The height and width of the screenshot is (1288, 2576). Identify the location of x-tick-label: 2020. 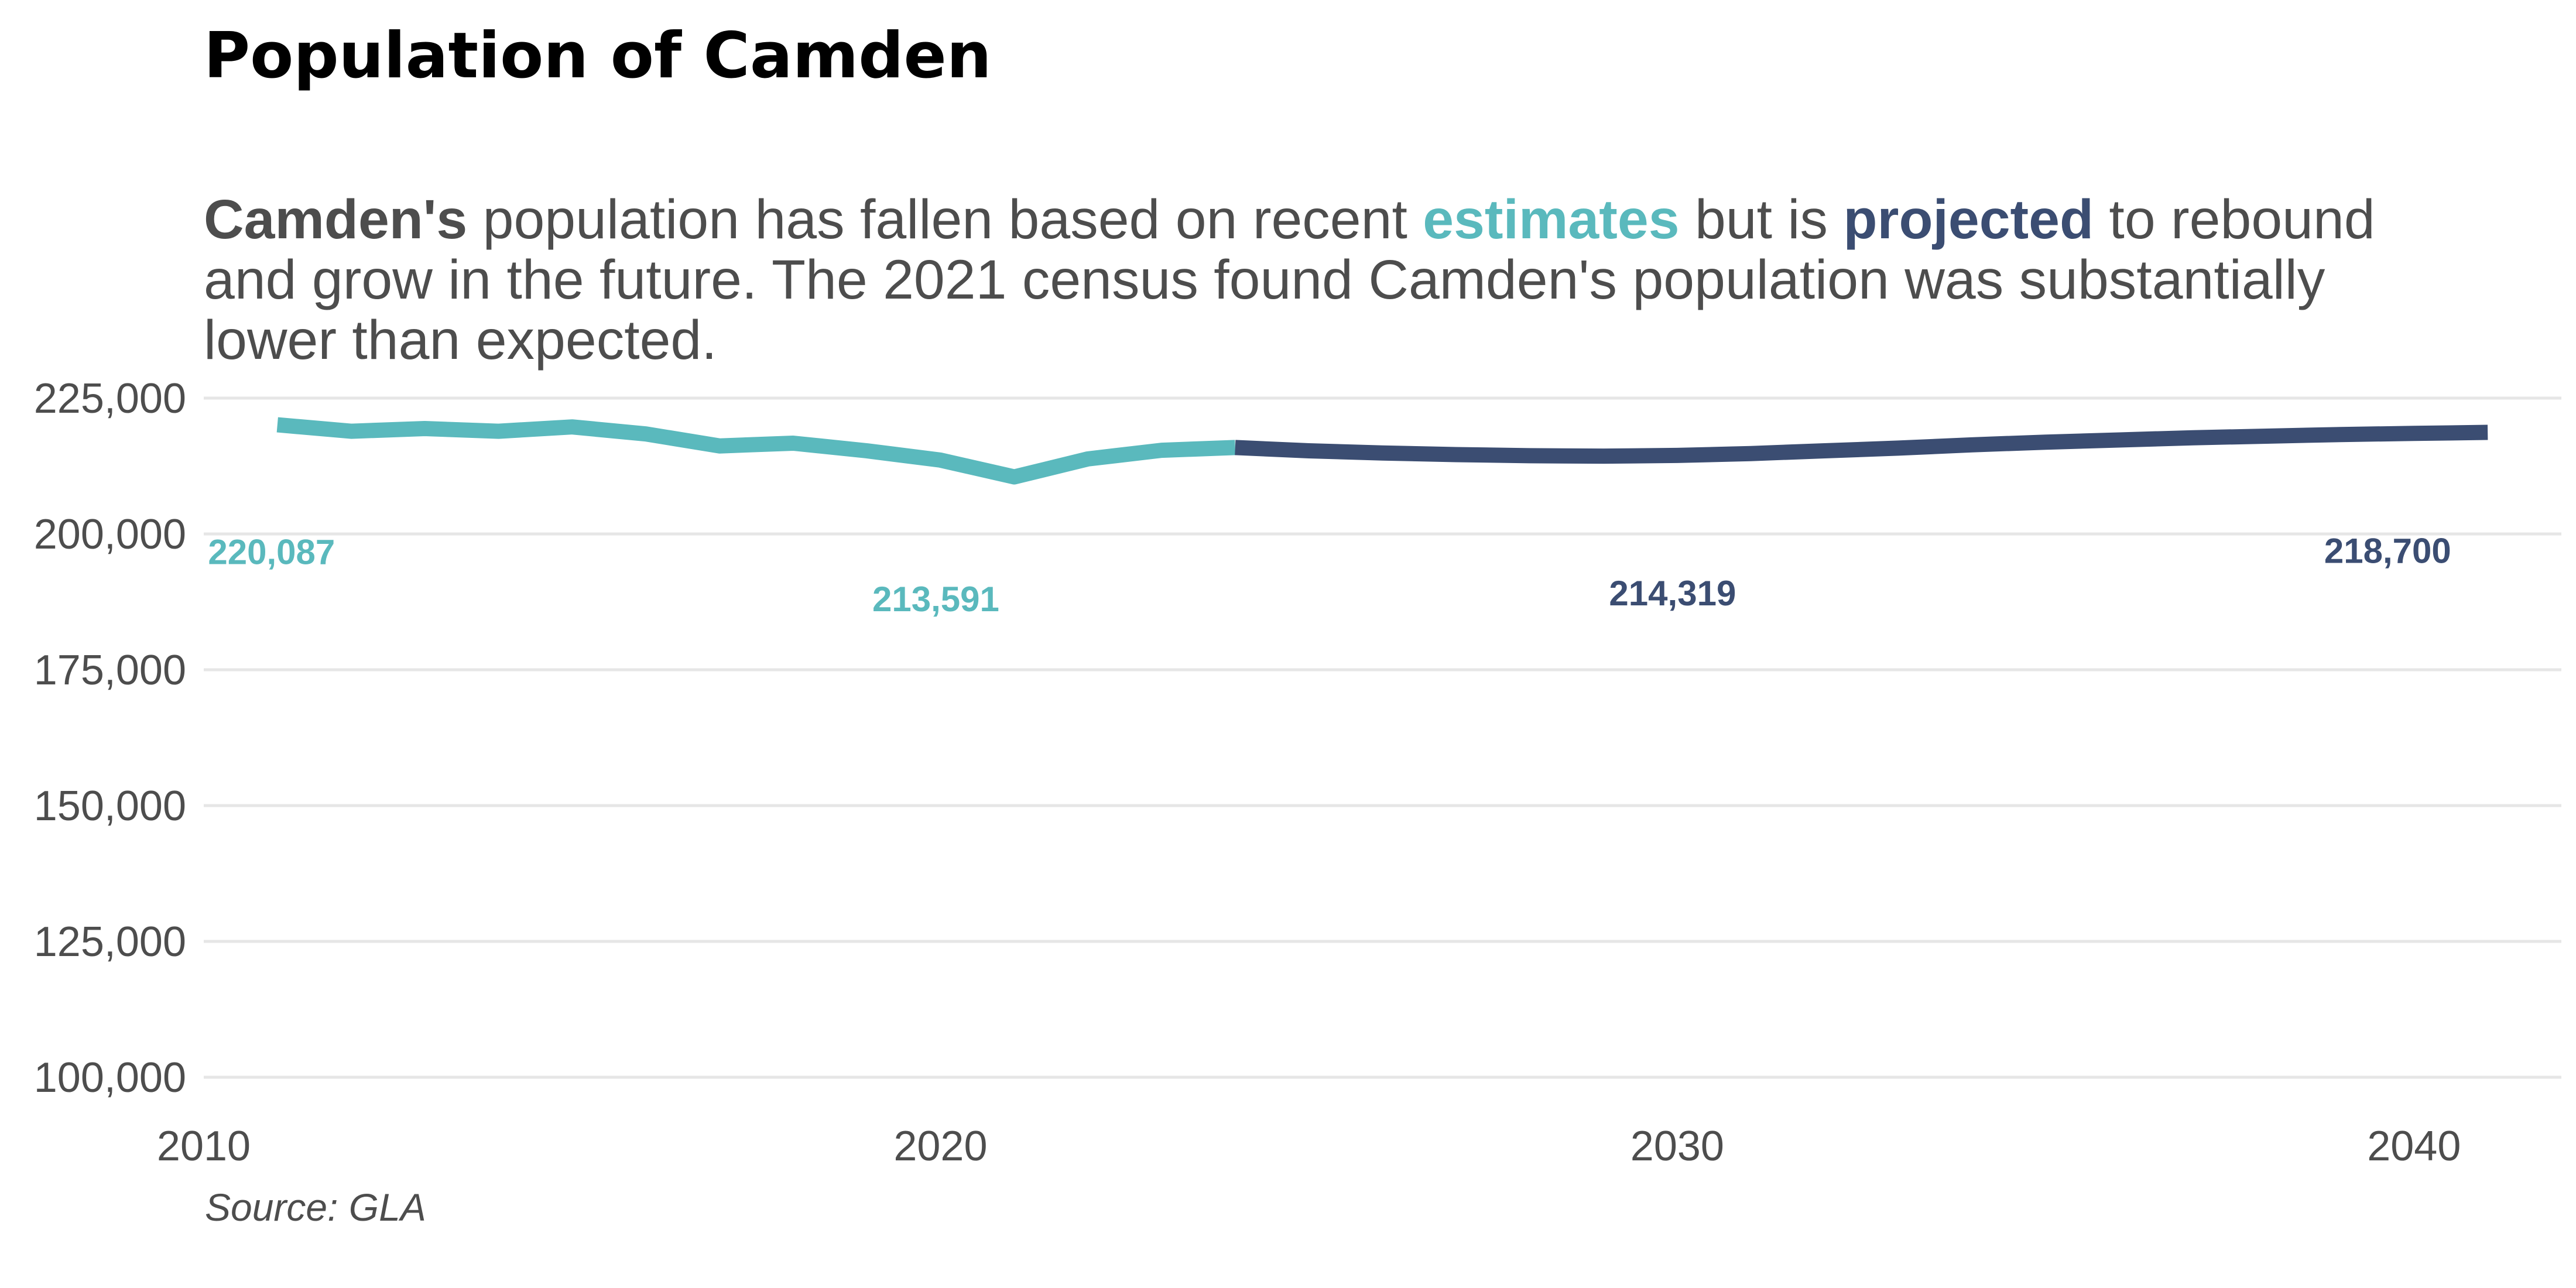
(940, 1146).